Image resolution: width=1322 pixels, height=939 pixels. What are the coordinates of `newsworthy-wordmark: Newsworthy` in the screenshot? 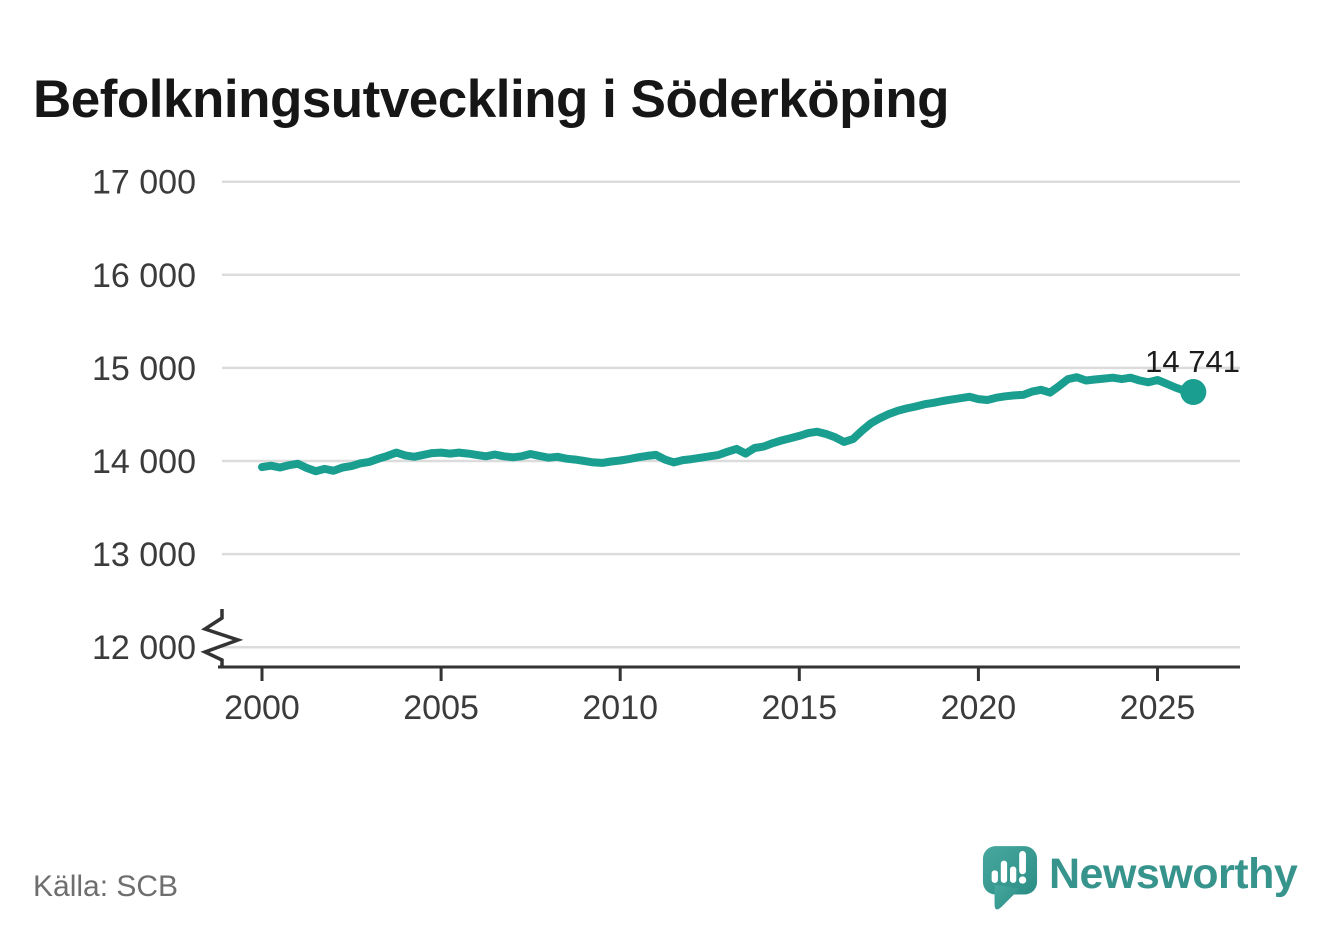 It's located at (1173, 874).